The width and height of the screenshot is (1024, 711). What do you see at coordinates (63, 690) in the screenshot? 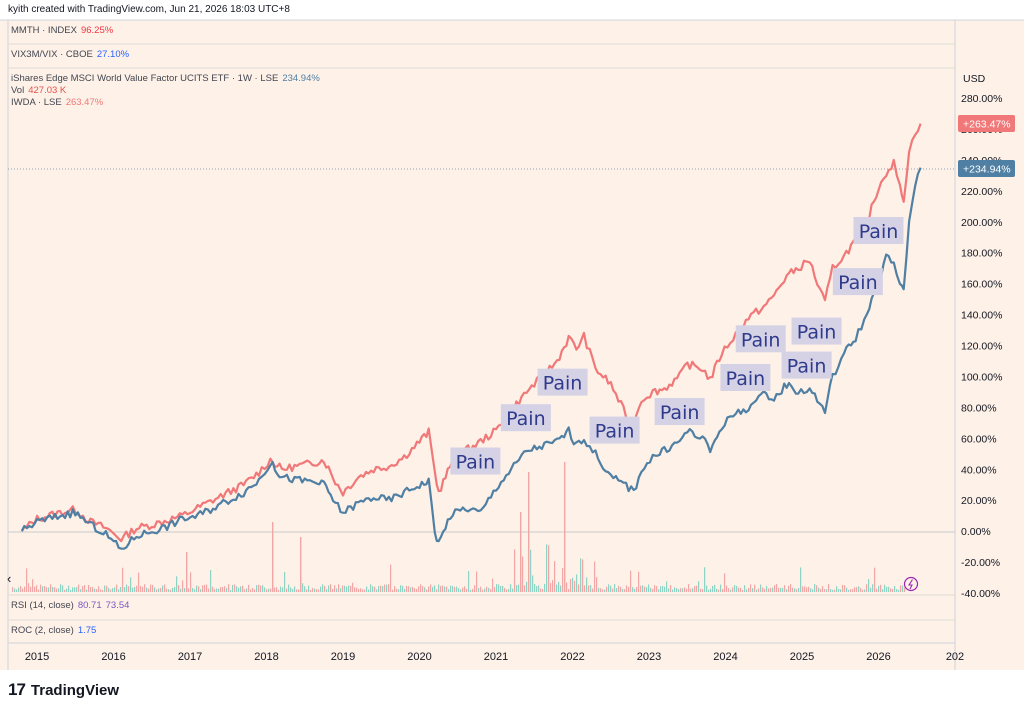
I see `tradingview-logo: 17 TradingView` at bounding box center [63, 690].